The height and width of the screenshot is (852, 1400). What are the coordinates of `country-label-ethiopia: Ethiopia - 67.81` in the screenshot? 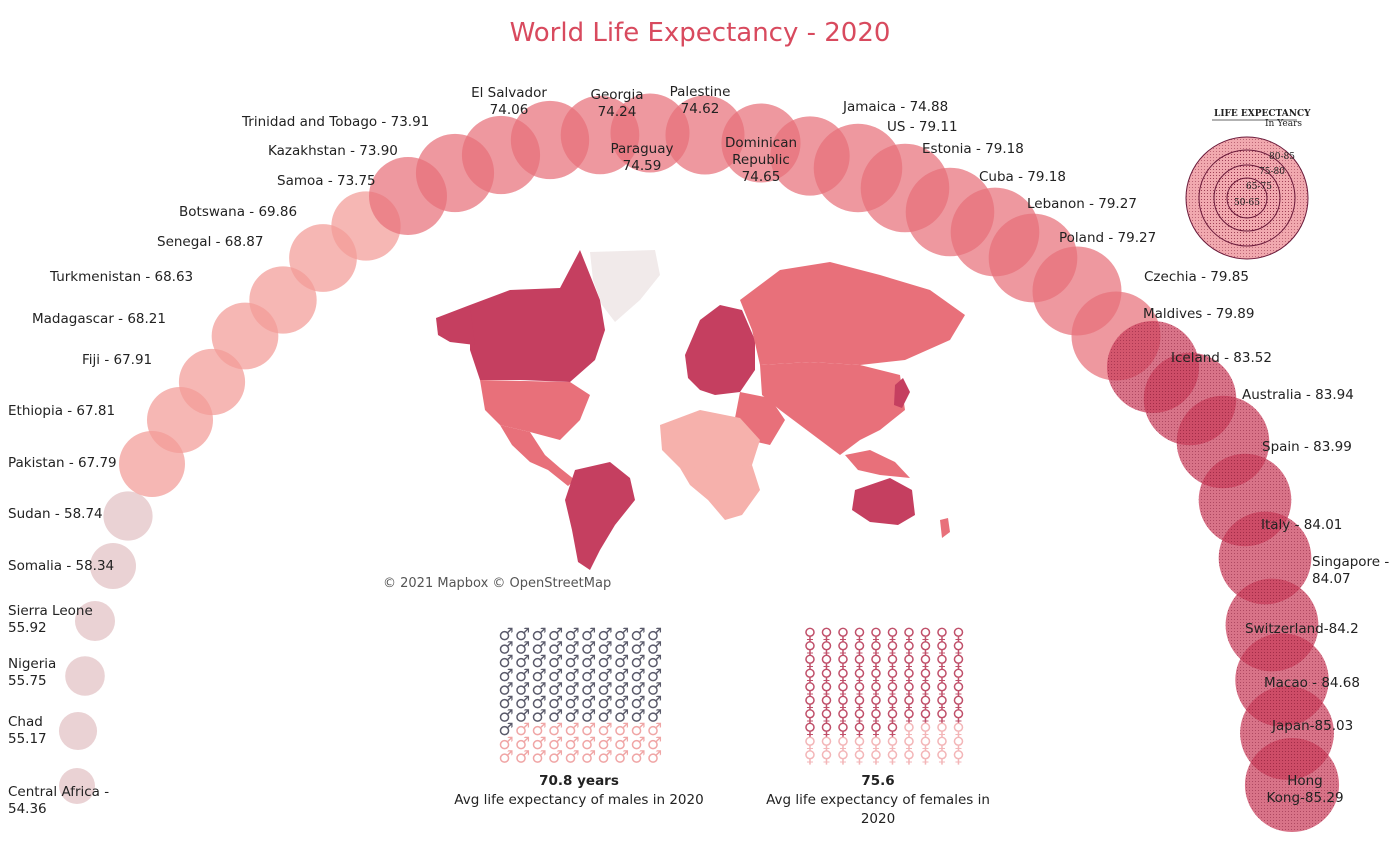 It's located at (61, 411).